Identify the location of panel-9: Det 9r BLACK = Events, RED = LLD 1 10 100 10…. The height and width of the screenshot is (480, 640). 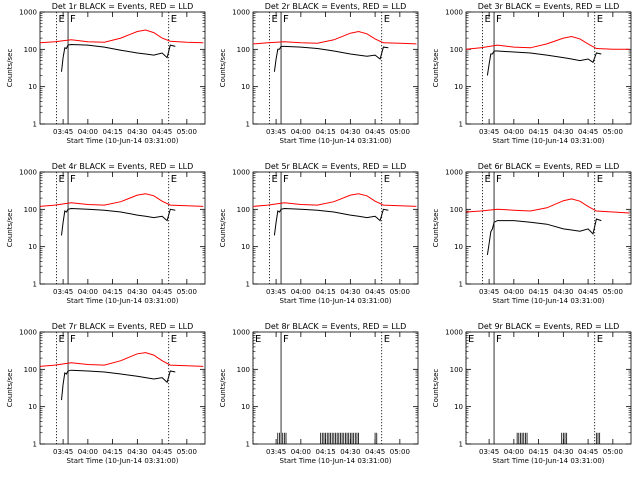
(532, 393).